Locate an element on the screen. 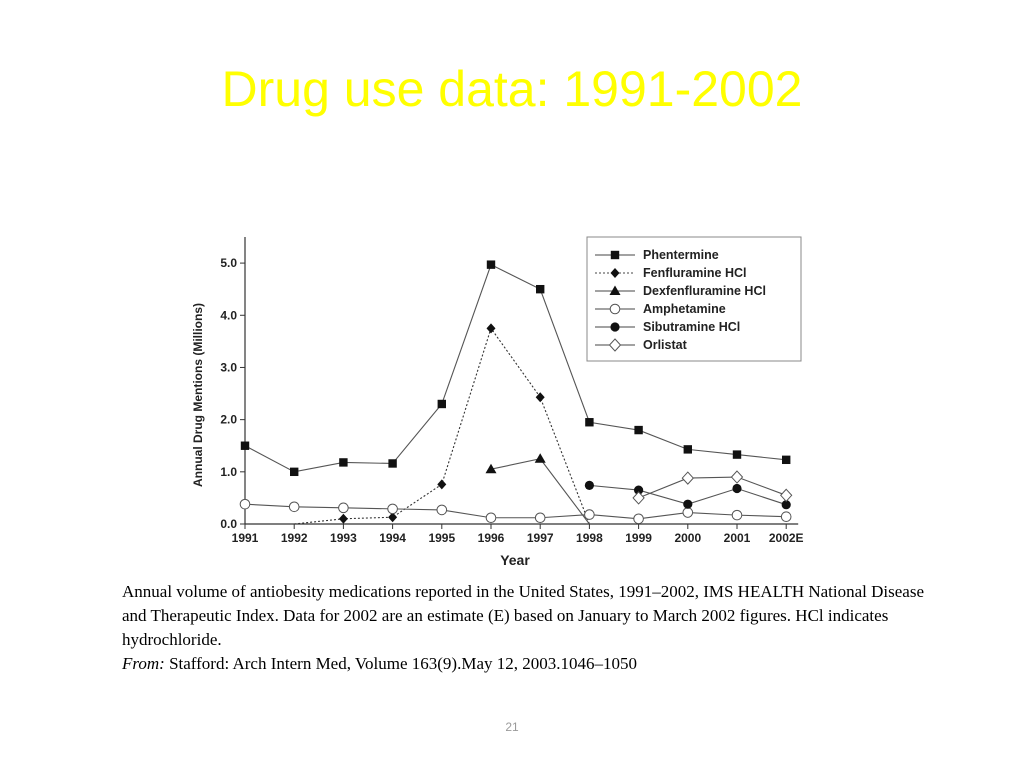 The width and height of the screenshot is (1024, 768). y-tick-label: 0.0 is located at coordinates (228, 524).